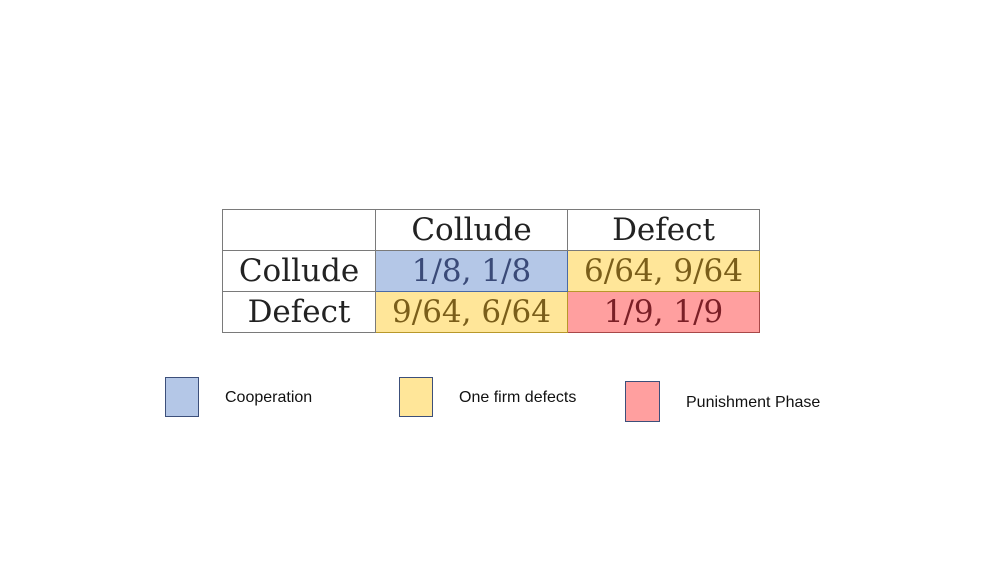  I want to click on legend-label-one-firm-defects: One firm defects, so click(518, 397).